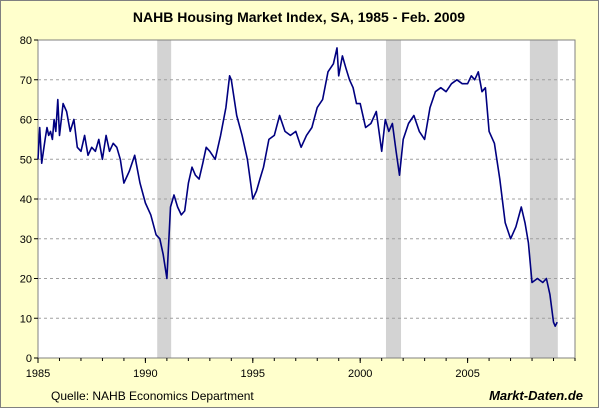 This screenshot has height=408, width=599. I want to click on y-tick-label-40: 40, so click(26, 200).